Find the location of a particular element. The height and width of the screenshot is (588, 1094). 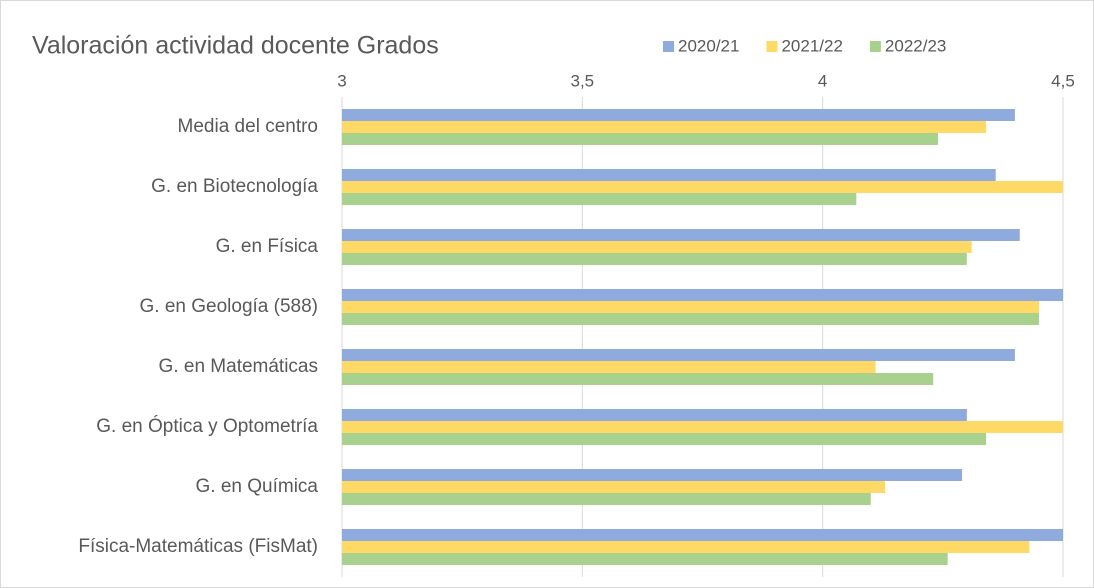

y-tick-label: Media del centro is located at coordinates (248, 126).